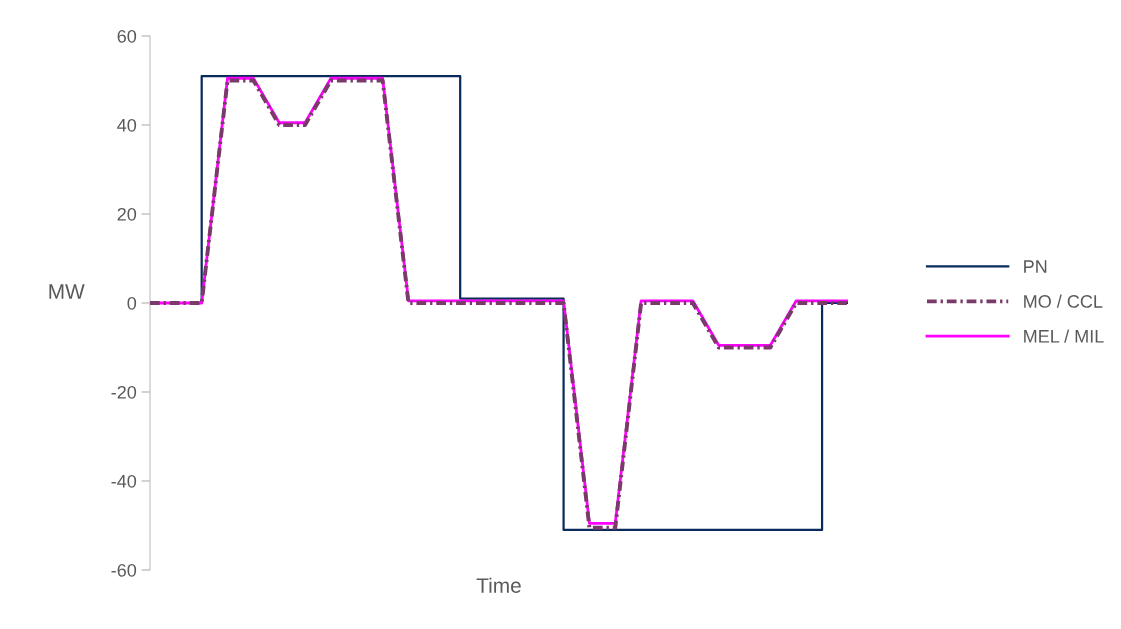  Describe the element at coordinates (124, 481) in the screenshot. I see `y-tick-label: -40` at that location.